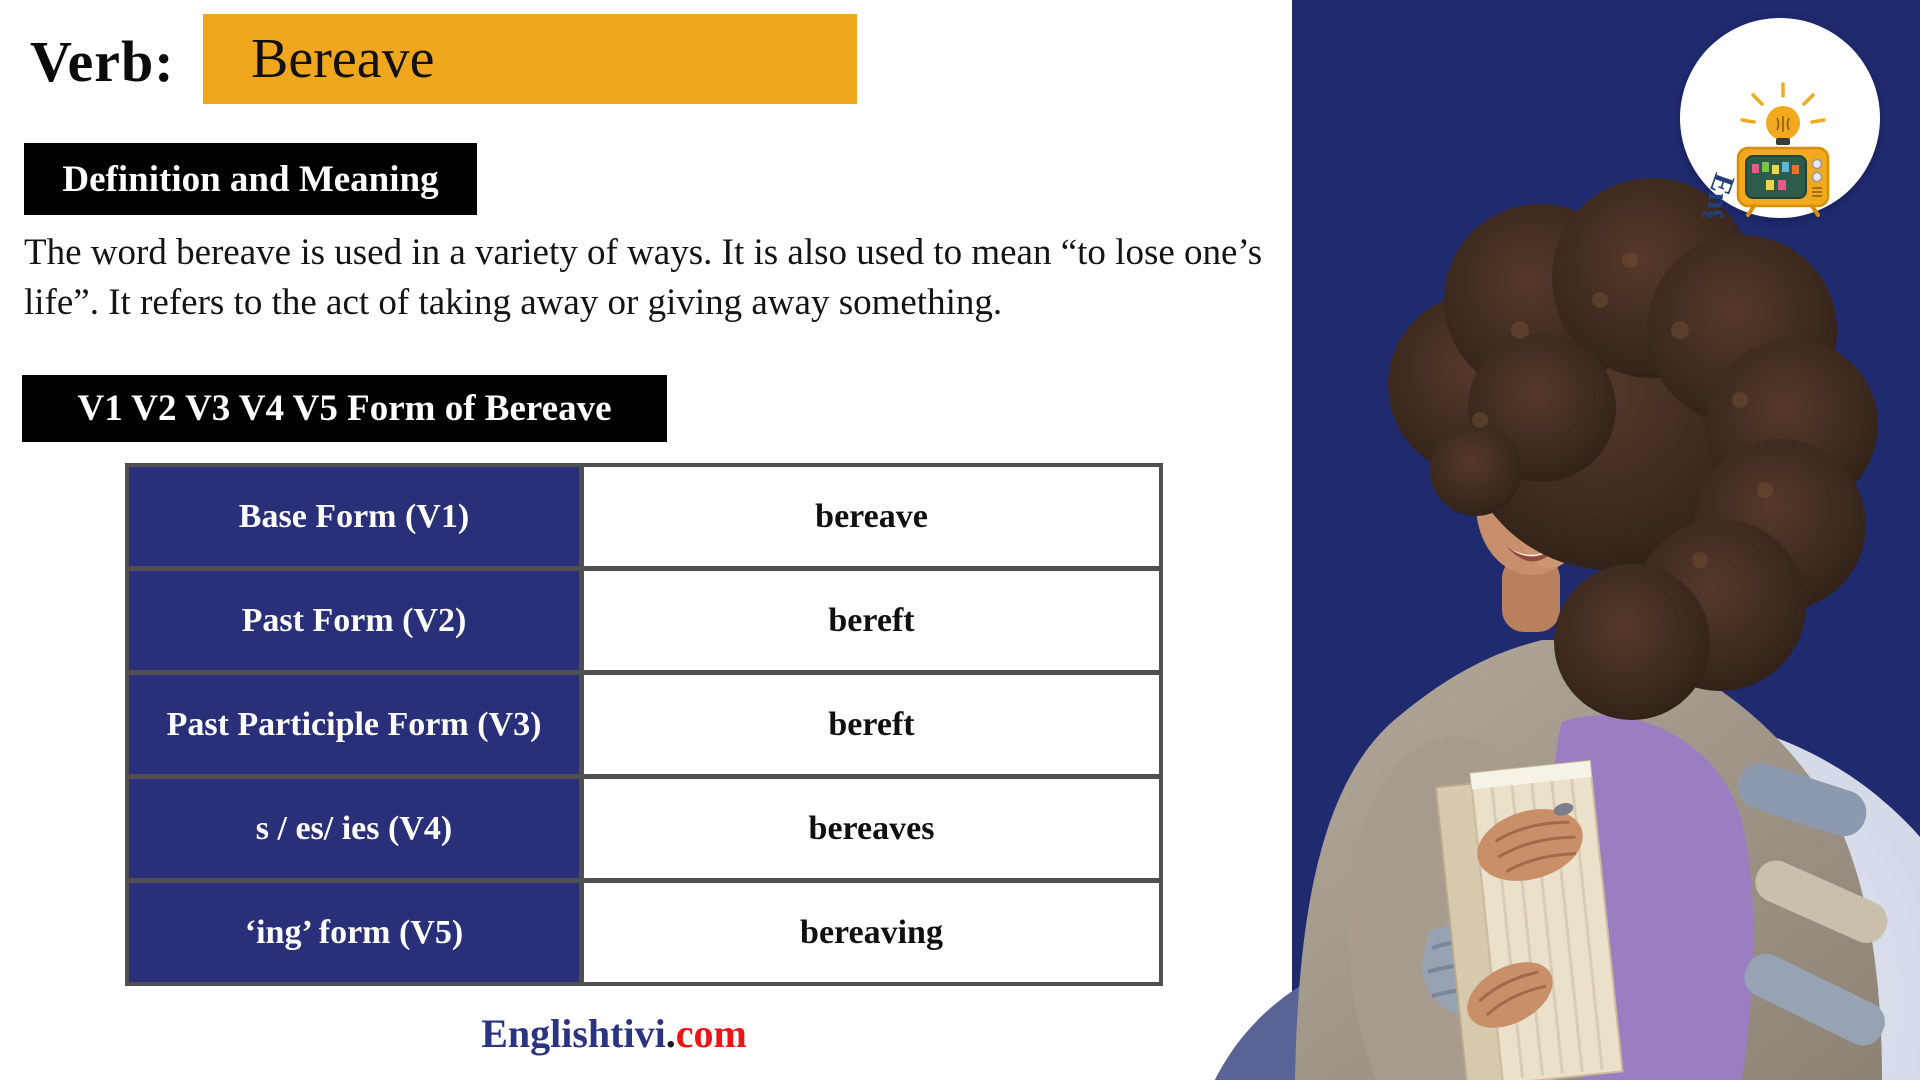 This screenshot has height=1080, width=1920. I want to click on verb-forms-heading: V1 V2 V3 V4 V5 Form of Bereave, so click(344, 408).